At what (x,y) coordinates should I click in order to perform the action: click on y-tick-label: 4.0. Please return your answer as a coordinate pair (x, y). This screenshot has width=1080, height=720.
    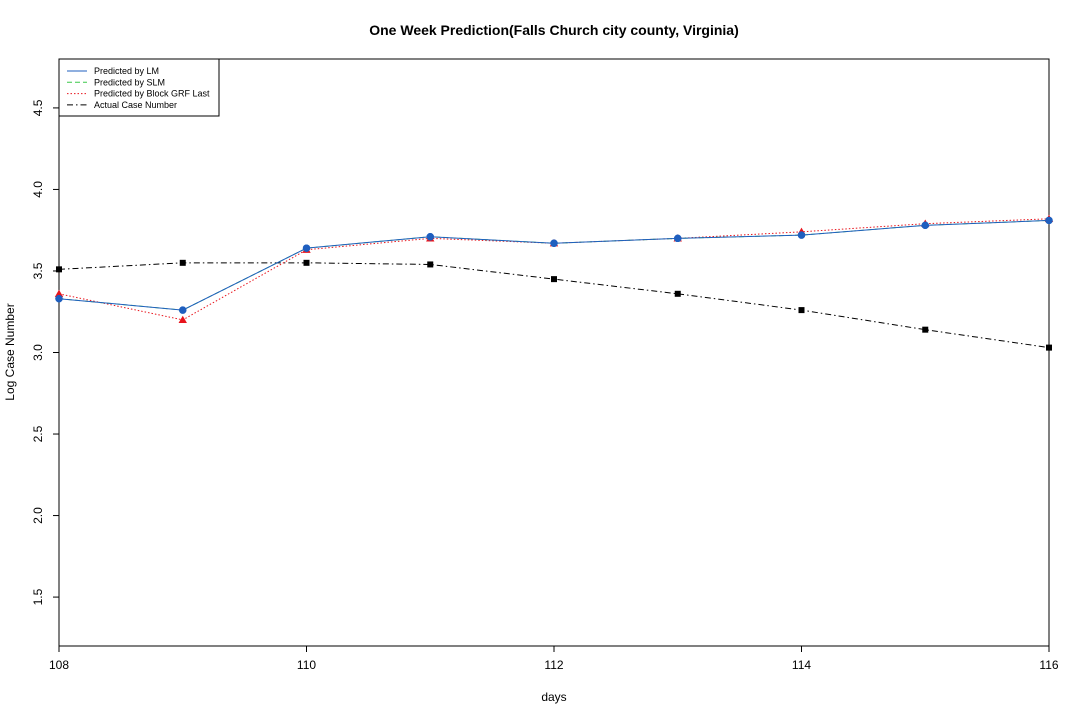
    Looking at the image, I should click on (38, 189).